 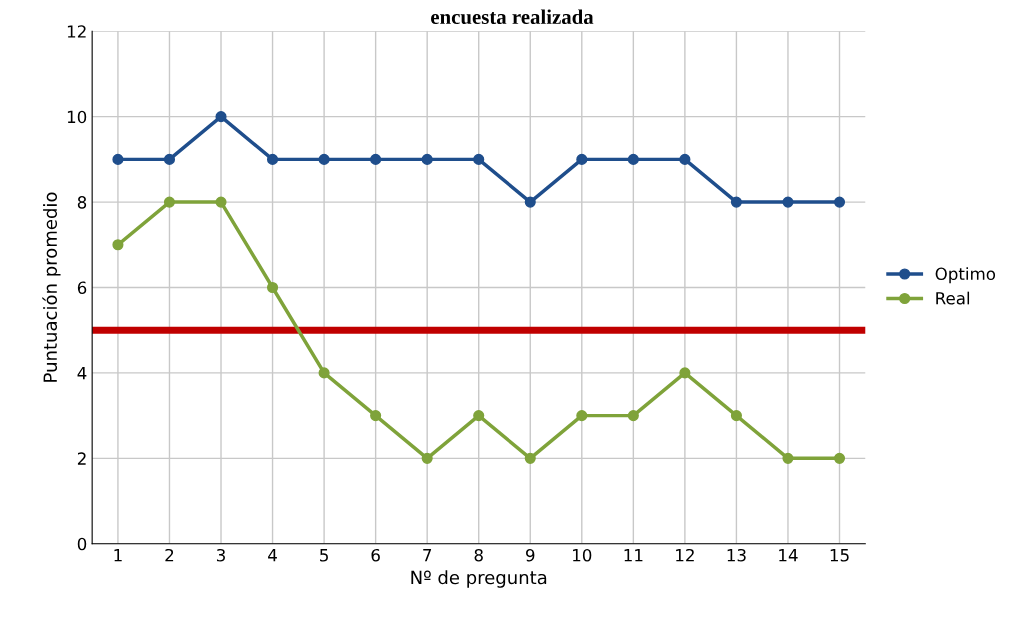 I want to click on y-axis-title: Puntuación promedio, so click(x=51, y=287).